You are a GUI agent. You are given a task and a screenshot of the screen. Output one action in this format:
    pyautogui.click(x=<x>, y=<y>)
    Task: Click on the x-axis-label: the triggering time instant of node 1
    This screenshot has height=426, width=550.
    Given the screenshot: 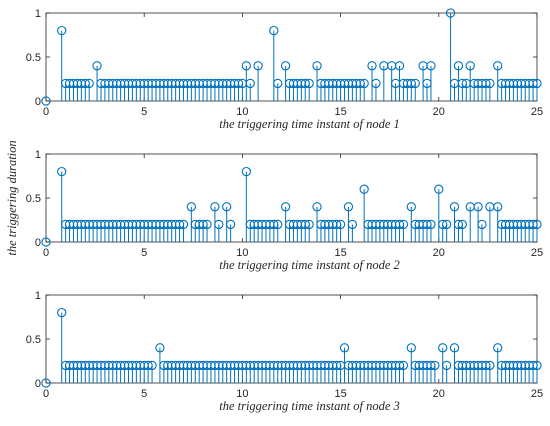 What is the action you would take?
    pyautogui.click(x=309, y=124)
    